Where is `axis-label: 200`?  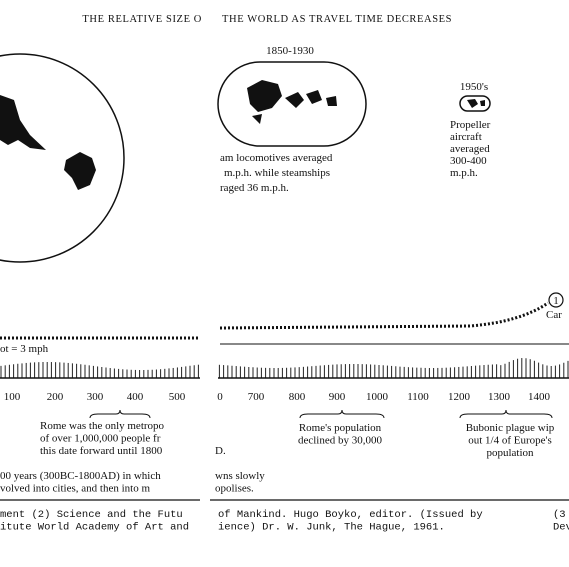
axis-label: 200 is located at coordinates (55, 397).